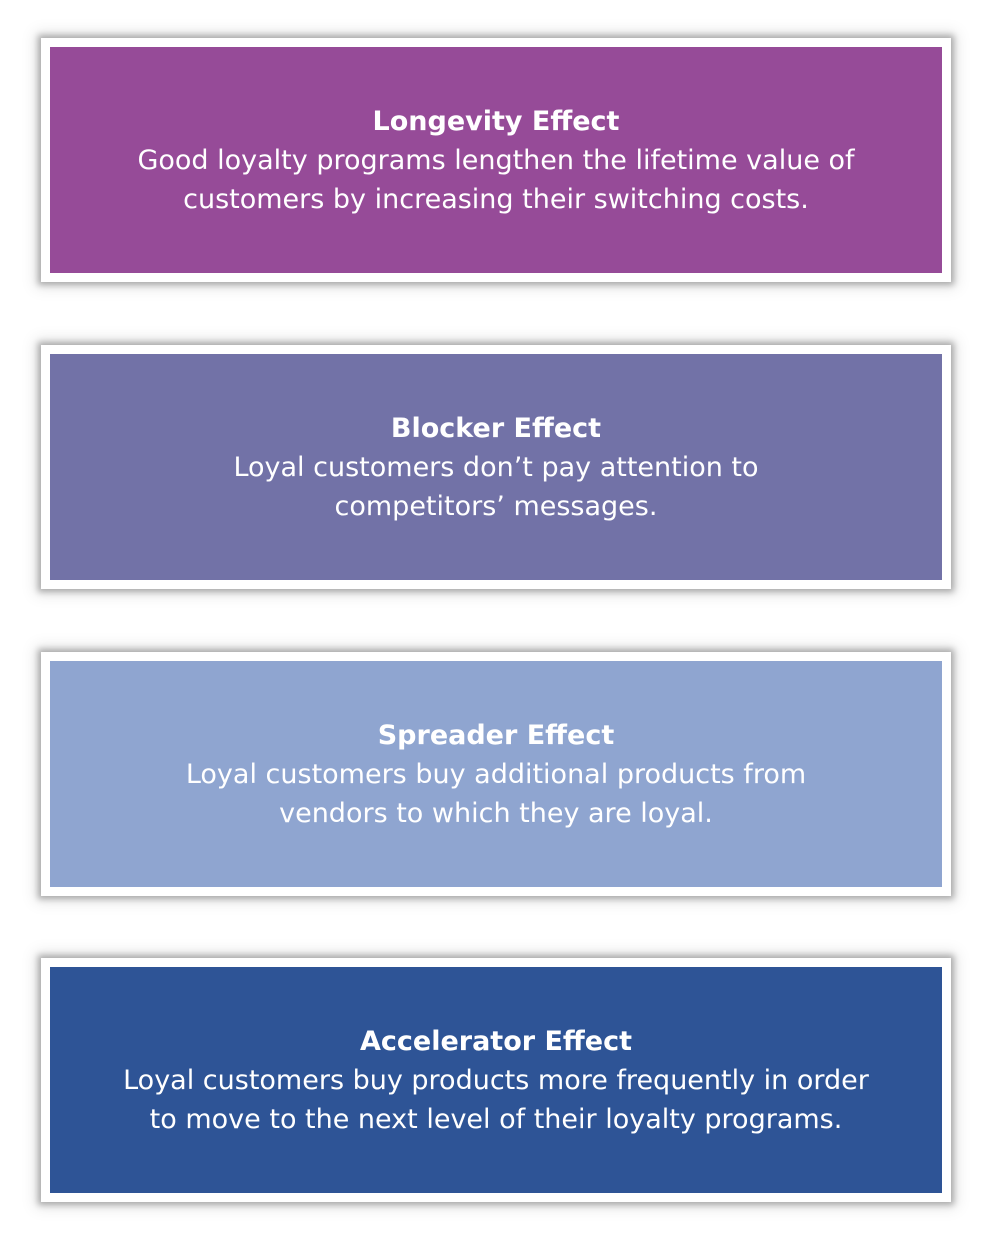 The image size is (992, 1242). What do you see at coordinates (496, 428) in the screenshot?
I see `blocker-effect-title: Blocker Effect` at bounding box center [496, 428].